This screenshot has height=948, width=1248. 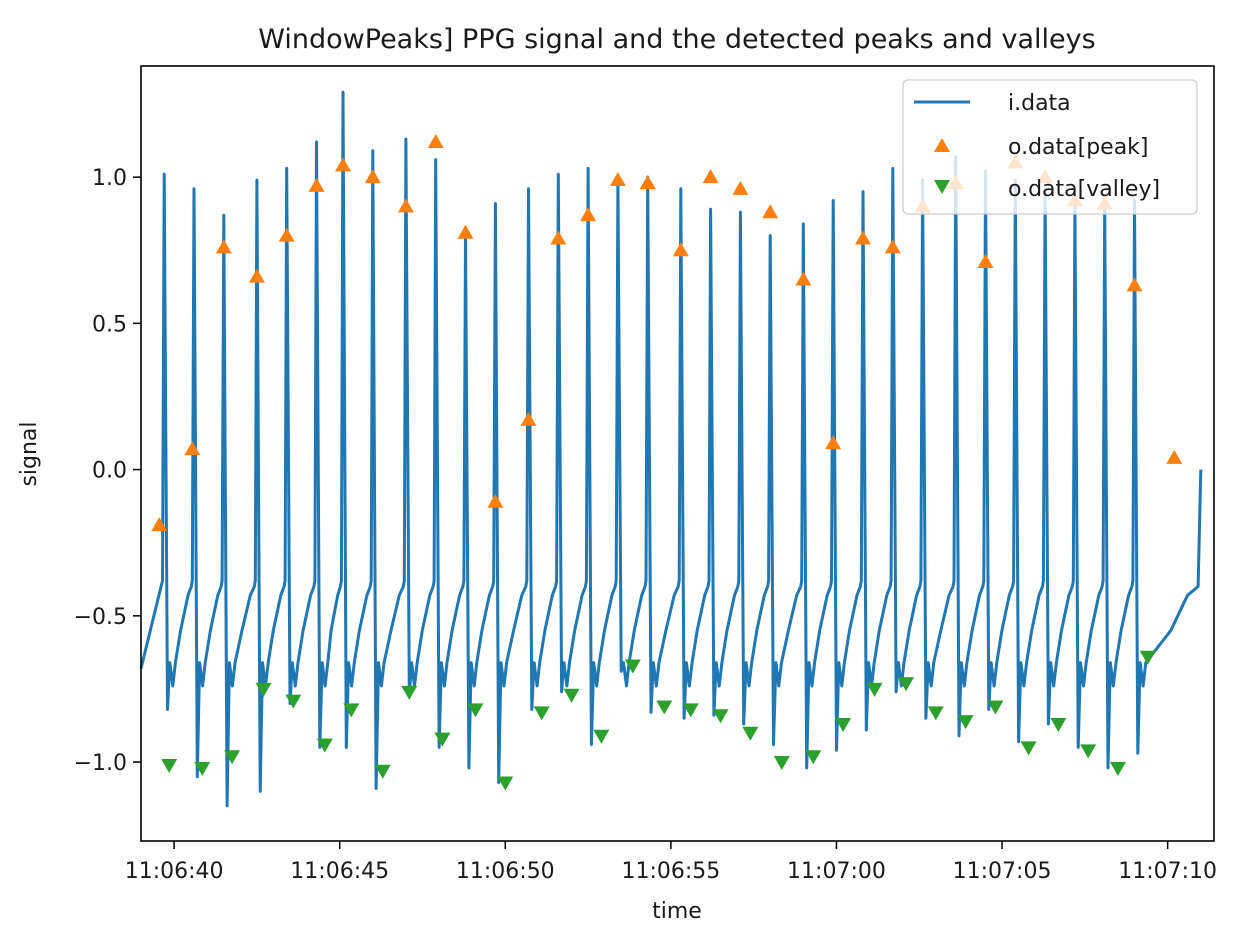 What do you see at coordinates (942, 145) in the screenshot?
I see `legend-peak-marker` at bounding box center [942, 145].